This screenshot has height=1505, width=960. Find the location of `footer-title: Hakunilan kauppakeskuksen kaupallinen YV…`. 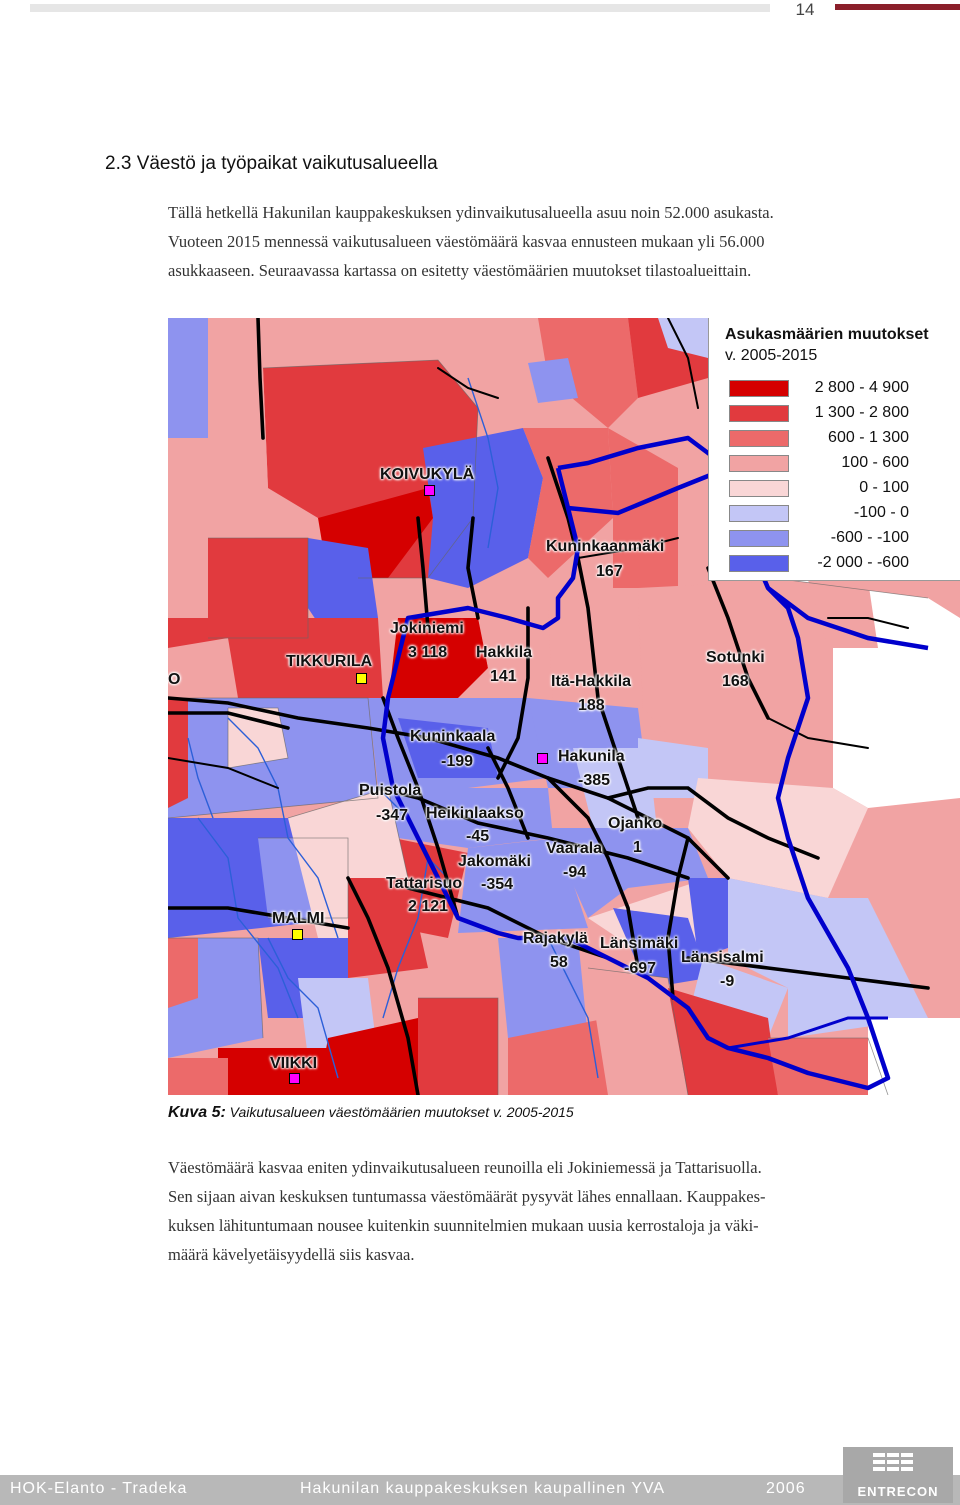

footer-title: Hakunilan kauppakeskuksen kaupallinen YV… is located at coordinates (483, 1488).